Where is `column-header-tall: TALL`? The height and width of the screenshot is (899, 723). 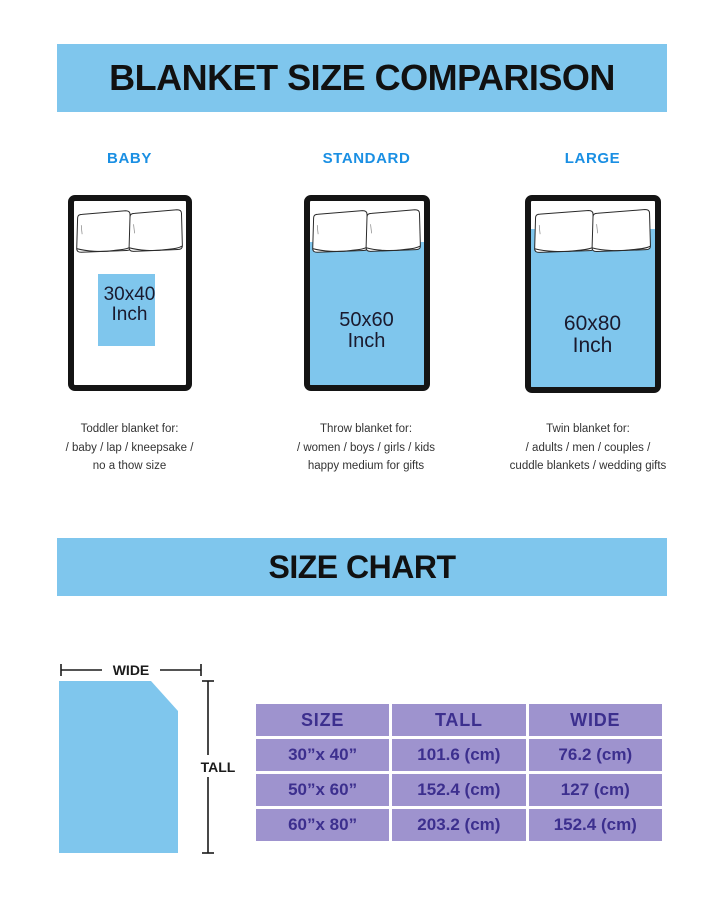 column-header-tall: TALL is located at coordinates (459, 720).